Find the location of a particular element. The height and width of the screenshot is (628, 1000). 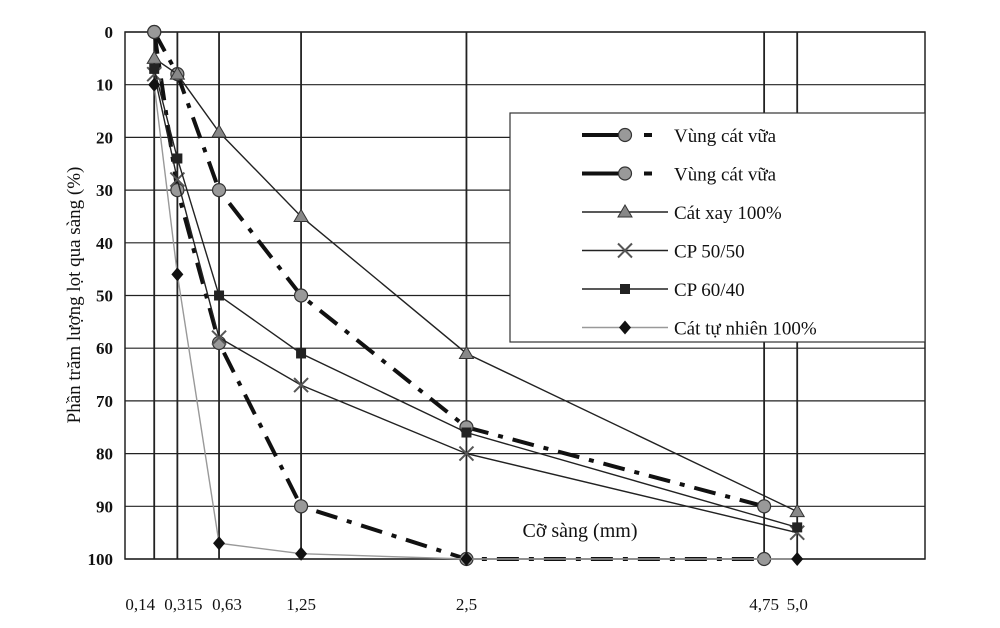

x-tick-label: 0,63 is located at coordinates (227, 604).